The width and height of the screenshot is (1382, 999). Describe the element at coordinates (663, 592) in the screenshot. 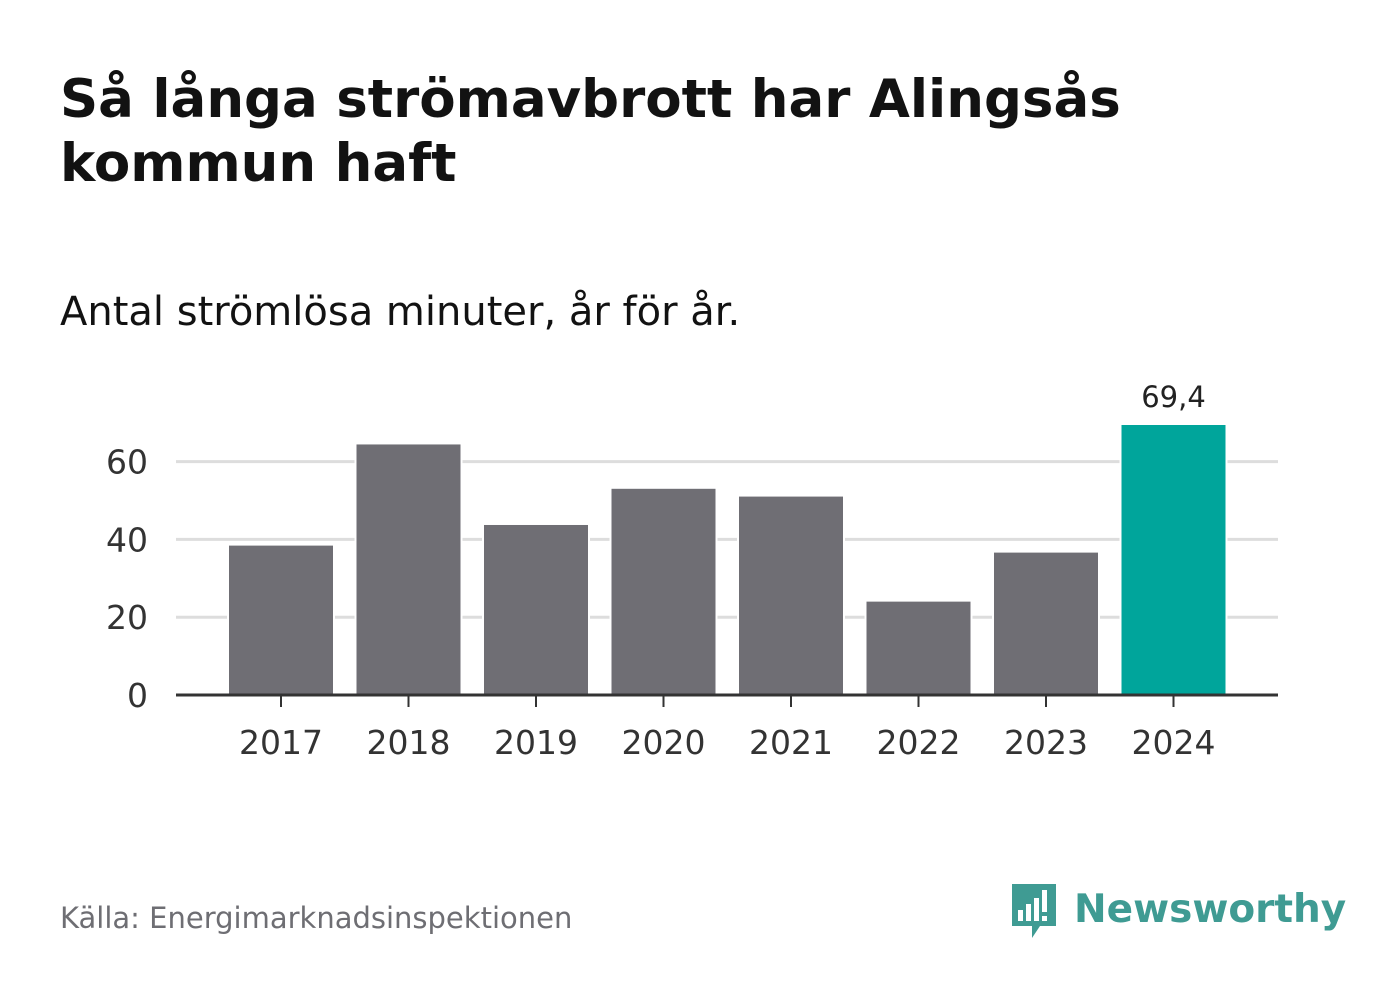

I see `bar-2020` at that location.